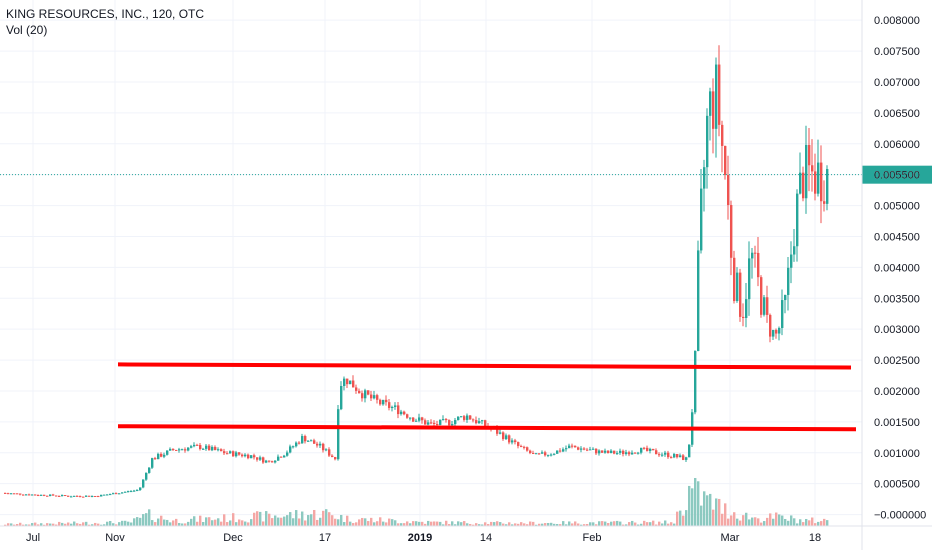  What do you see at coordinates (486, 538) in the screenshot?
I see `time-tick-label: 14` at bounding box center [486, 538].